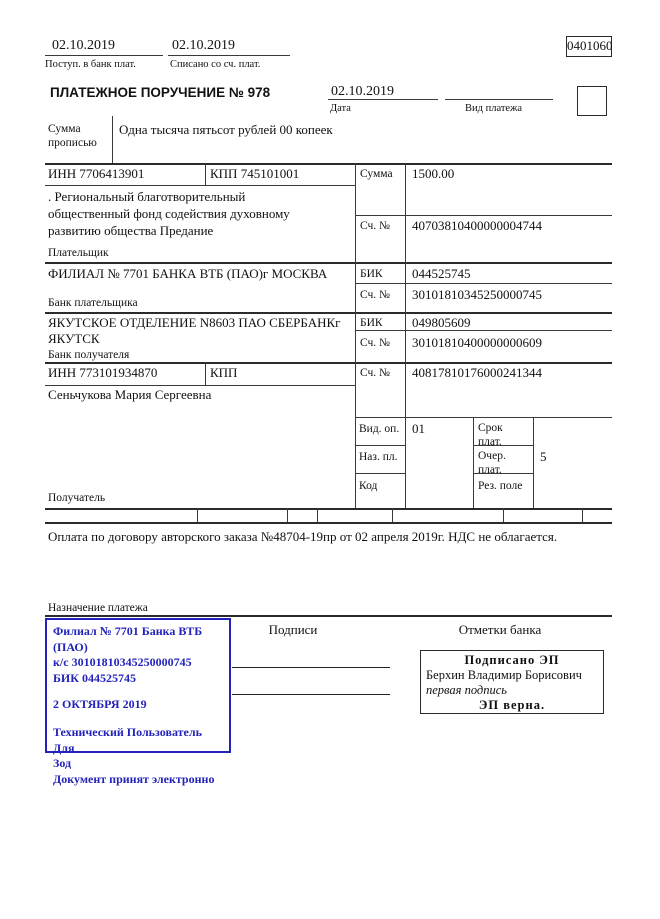 Image resolution: width=660 pixels, height=919 pixels. Describe the element at coordinates (328, 616) in the screenshot. I see `purpose-section-rule` at that location.